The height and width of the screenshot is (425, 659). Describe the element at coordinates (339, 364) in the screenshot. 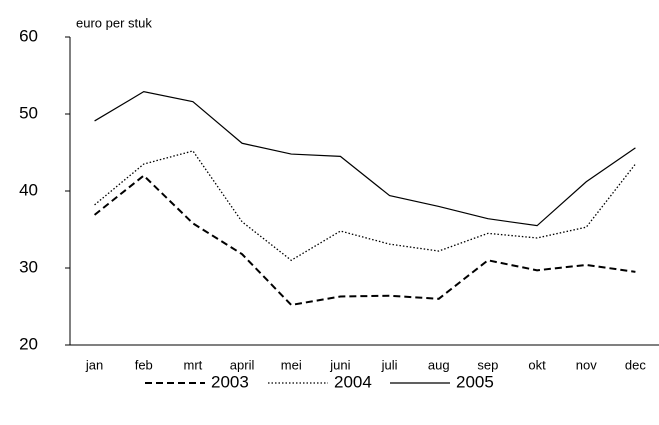

I see `x-tick-label: juni` at that location.